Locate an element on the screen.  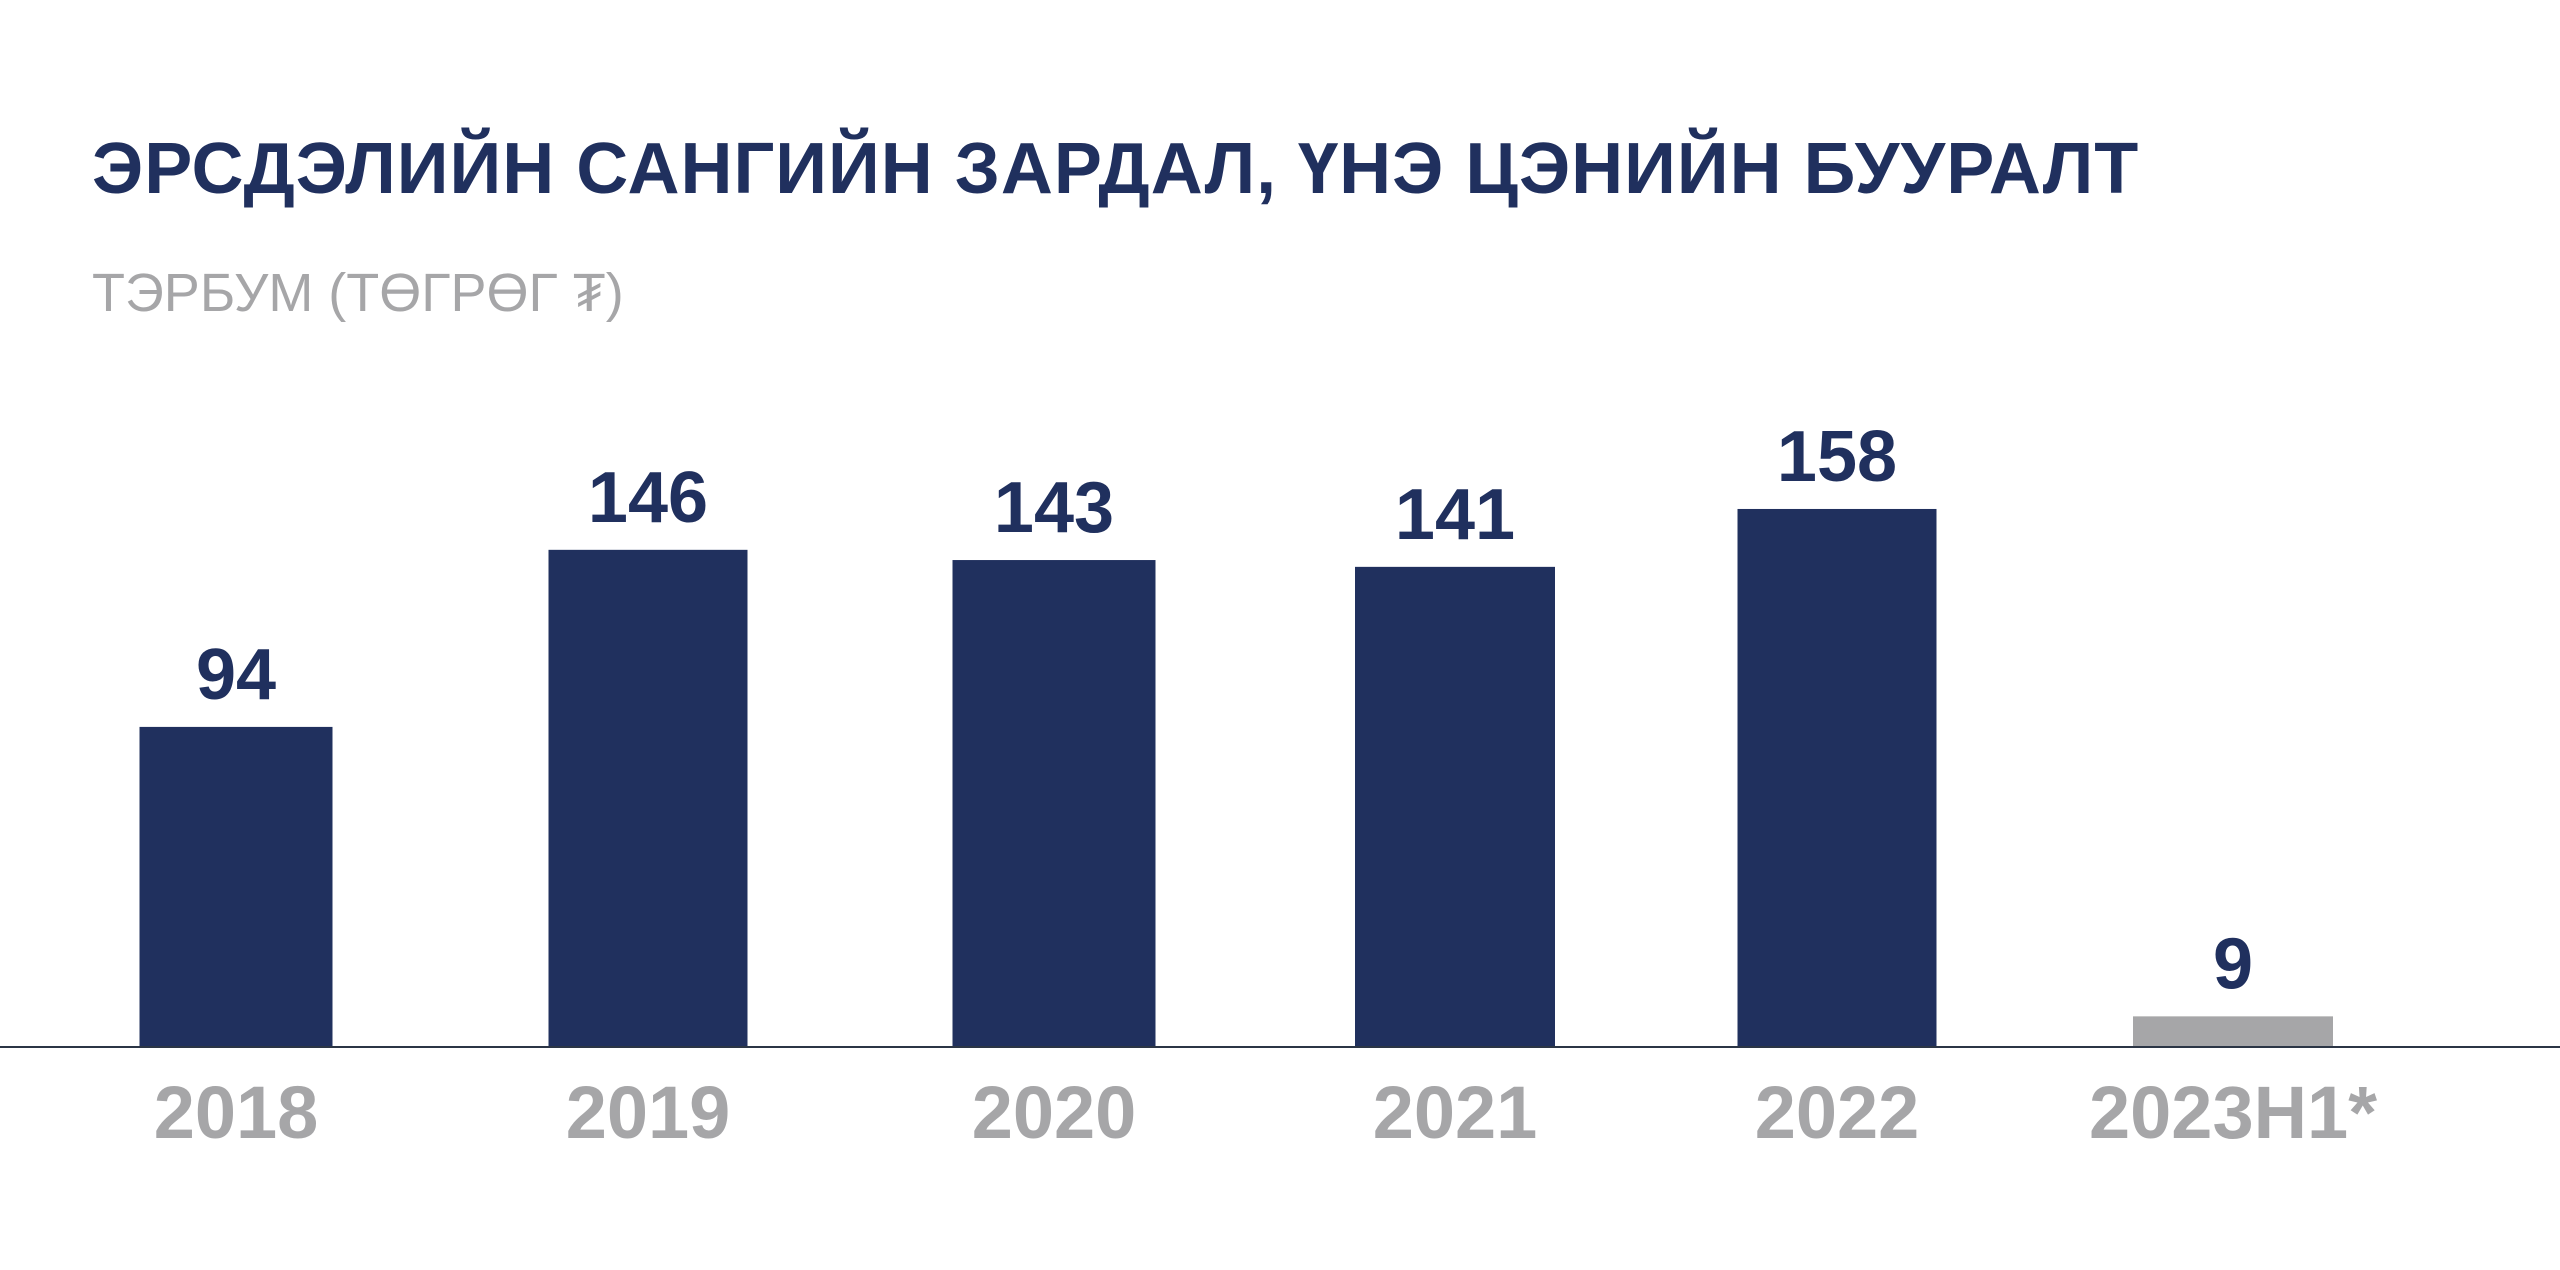
x-tick-label-2021: 2021 is located at coordinates (1455, 1112).